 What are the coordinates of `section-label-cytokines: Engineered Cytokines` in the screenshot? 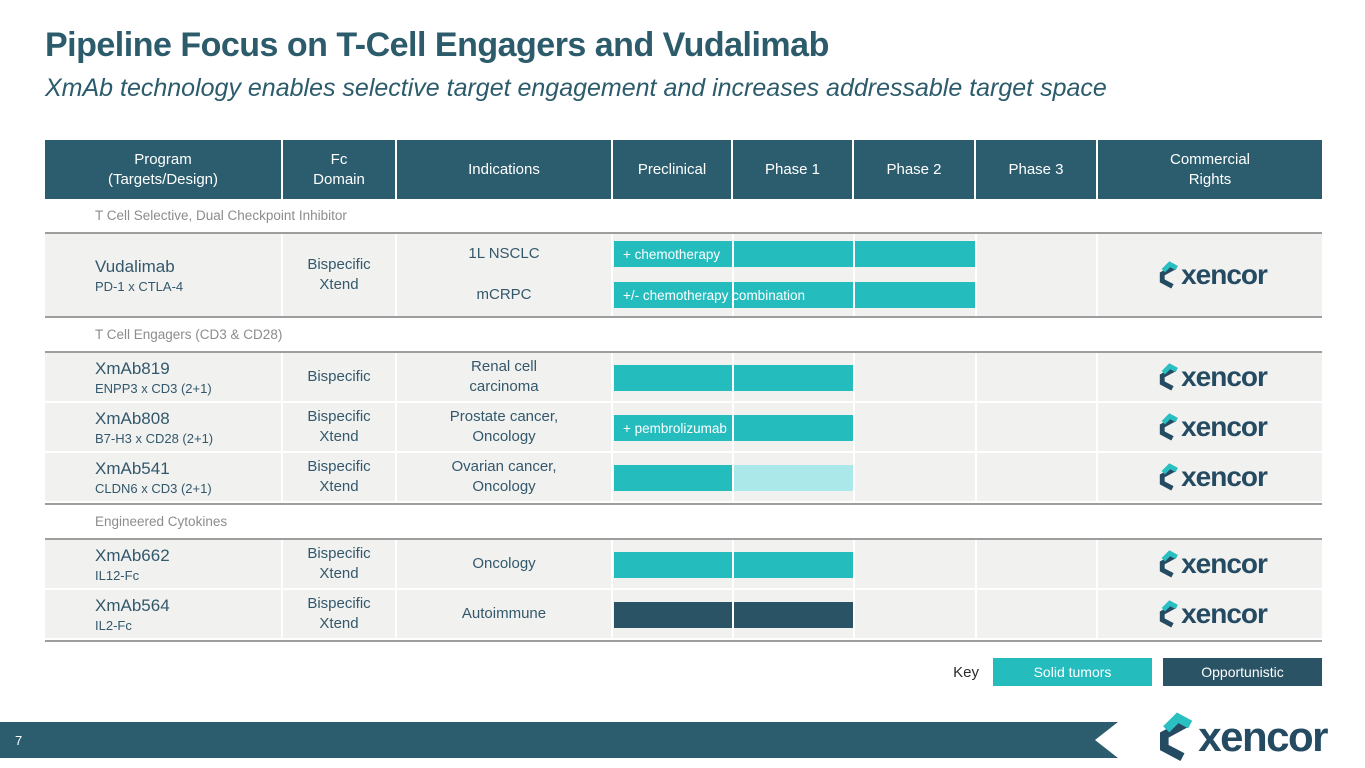 It's located at (683, 522).